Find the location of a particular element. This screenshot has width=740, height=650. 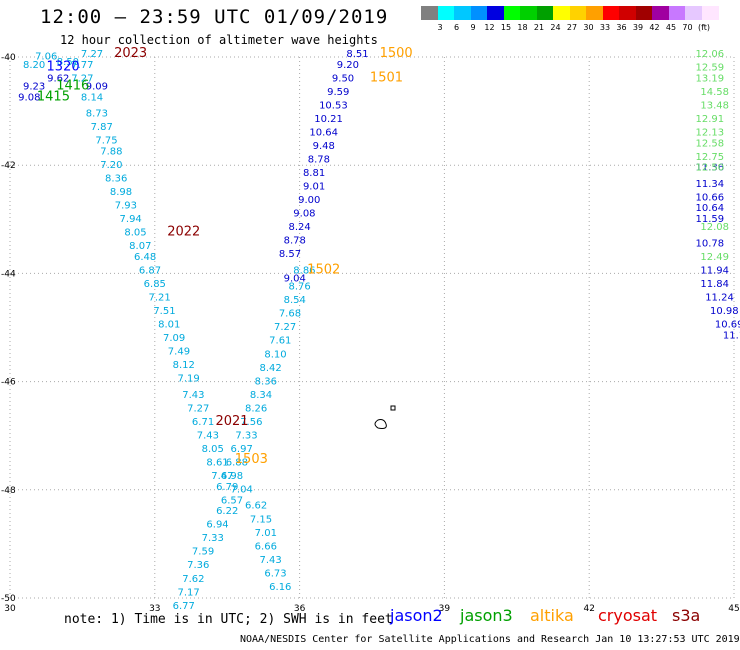

y-tick-label: -50 is located at coordinates (8, 599).